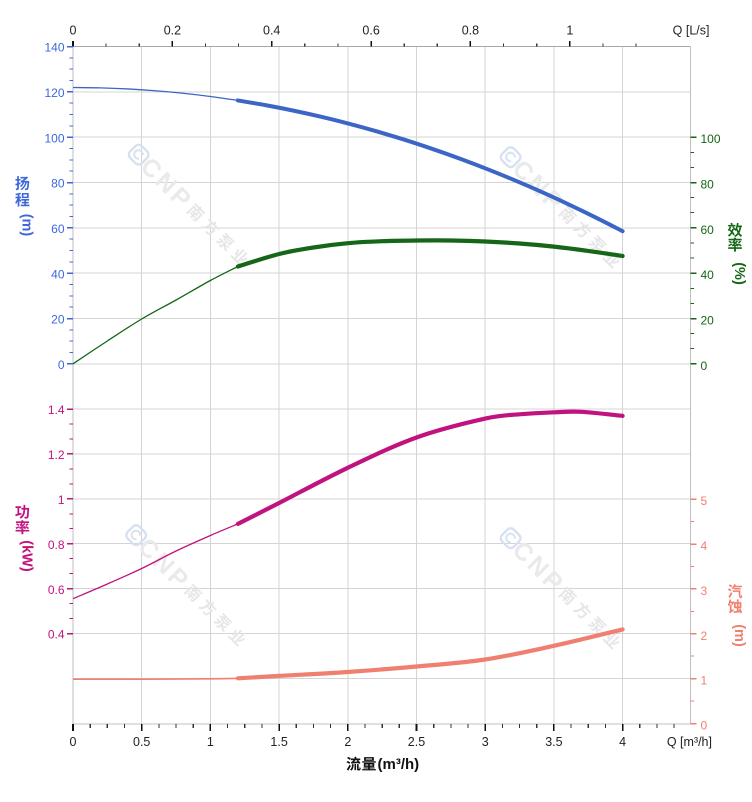  I want to click on svg-text: 1.4, so click(56, 410).